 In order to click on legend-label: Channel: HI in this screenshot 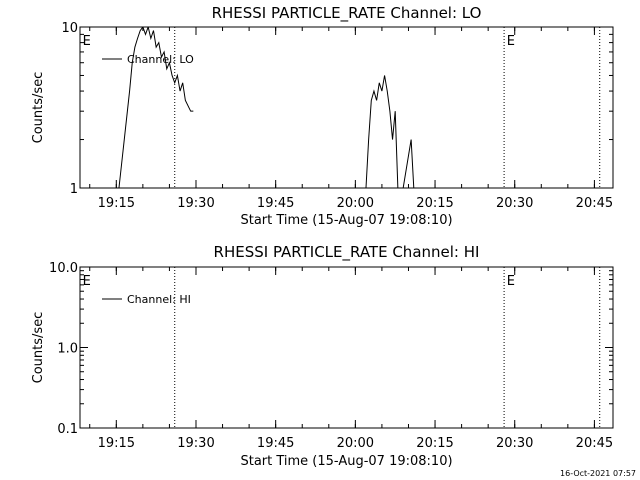, I will do `click(159, 299)`.